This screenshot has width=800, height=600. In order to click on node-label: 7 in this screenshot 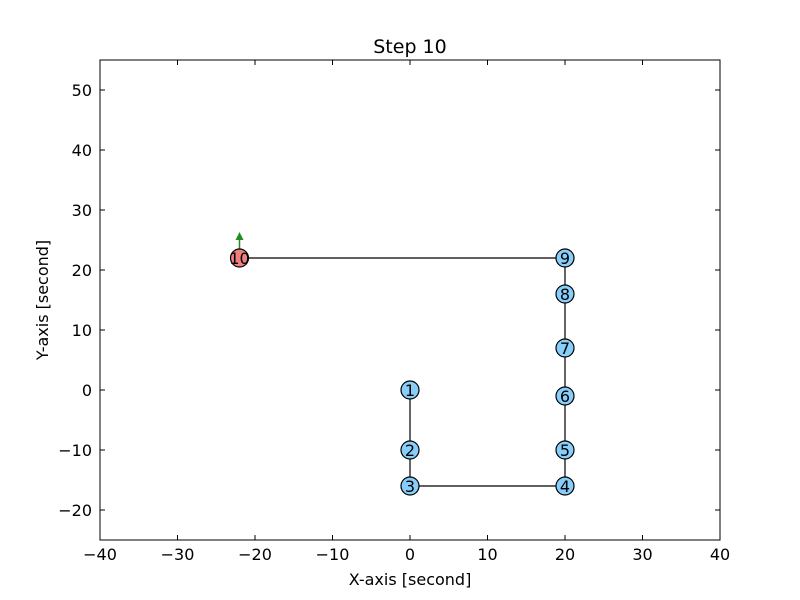, I will do `click(565, 348)`.